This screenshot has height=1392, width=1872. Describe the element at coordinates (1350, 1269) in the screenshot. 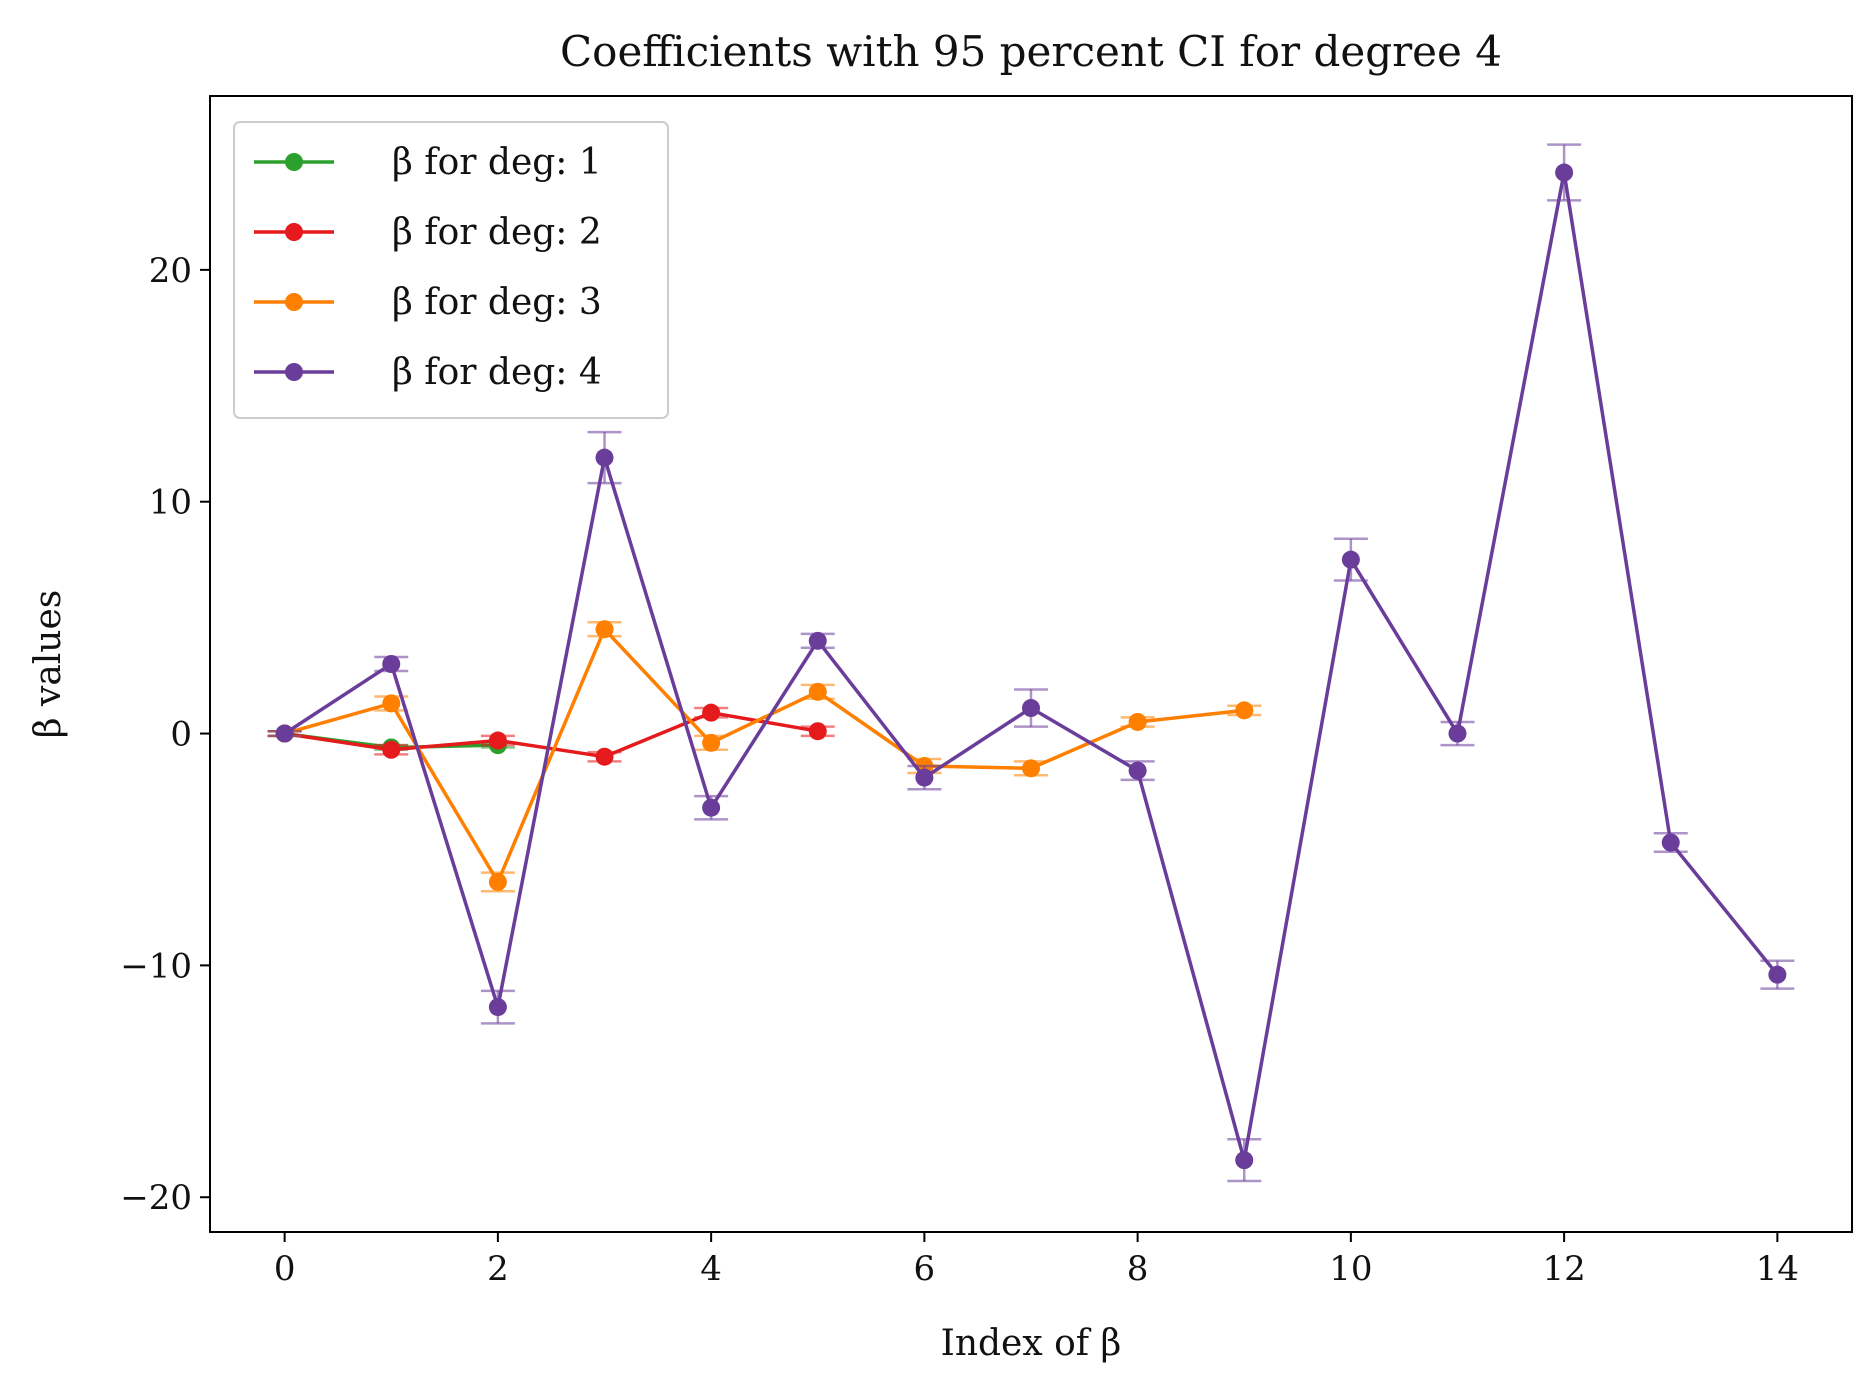

I see `x-tick-label: 10` at that location.